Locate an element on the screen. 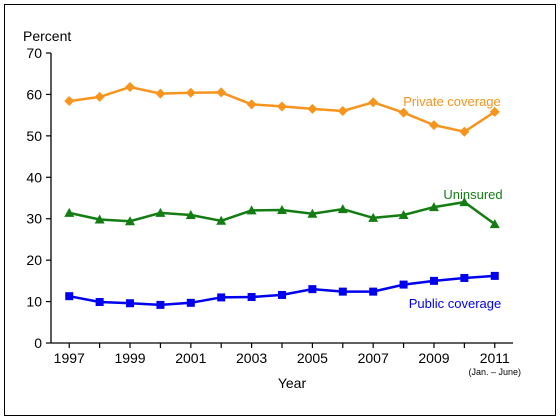  public-coverage-series is located at coordinates (282, 290).